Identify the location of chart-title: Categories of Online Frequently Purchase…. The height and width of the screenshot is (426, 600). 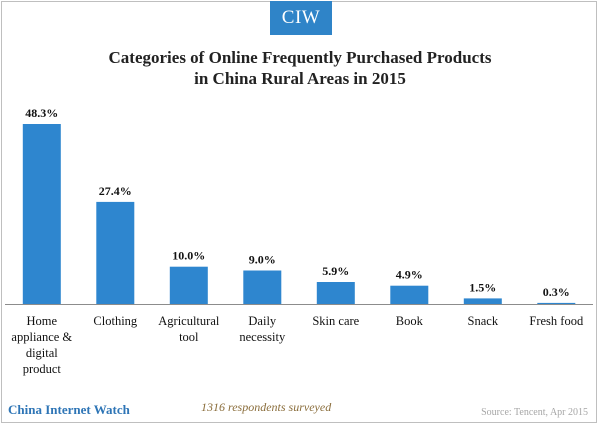
(300, 68).